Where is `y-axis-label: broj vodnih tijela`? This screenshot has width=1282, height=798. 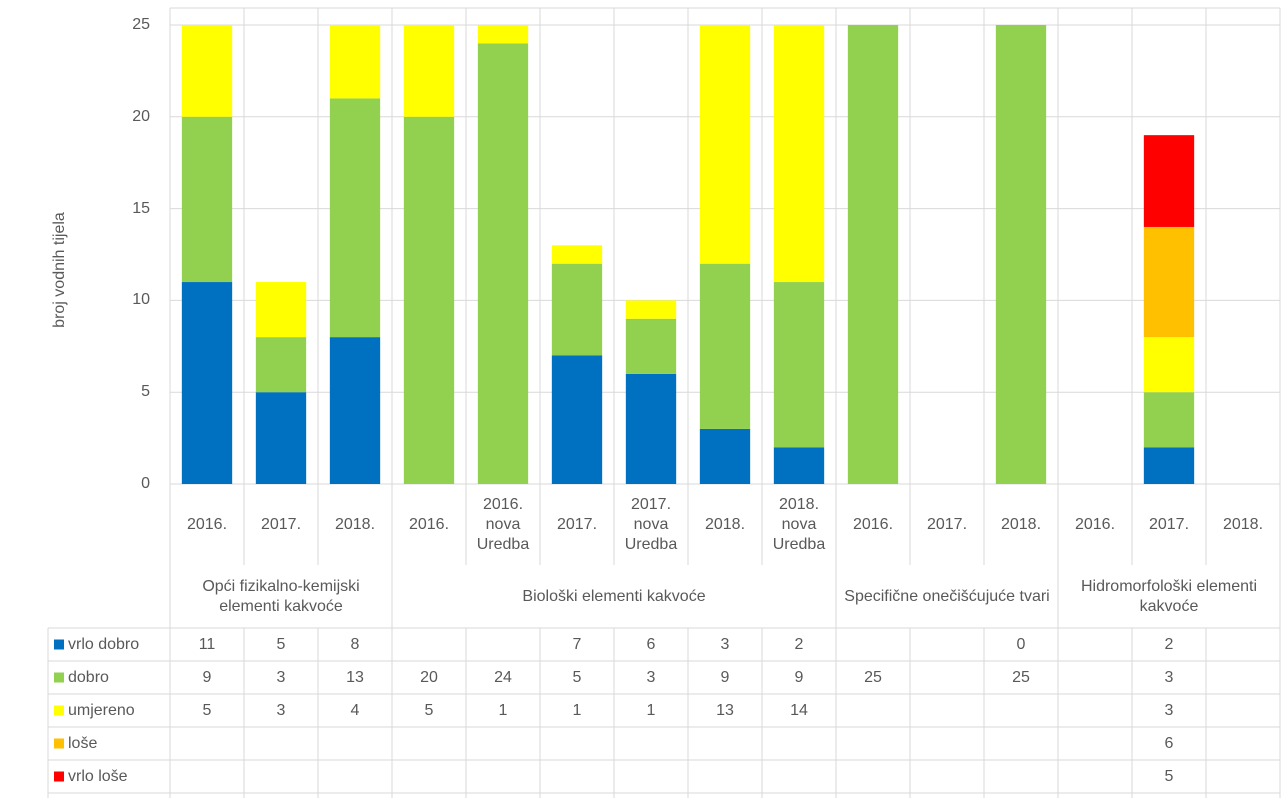
y-axis-label: broj vodnih tijela is located at coordinates (59, 270).